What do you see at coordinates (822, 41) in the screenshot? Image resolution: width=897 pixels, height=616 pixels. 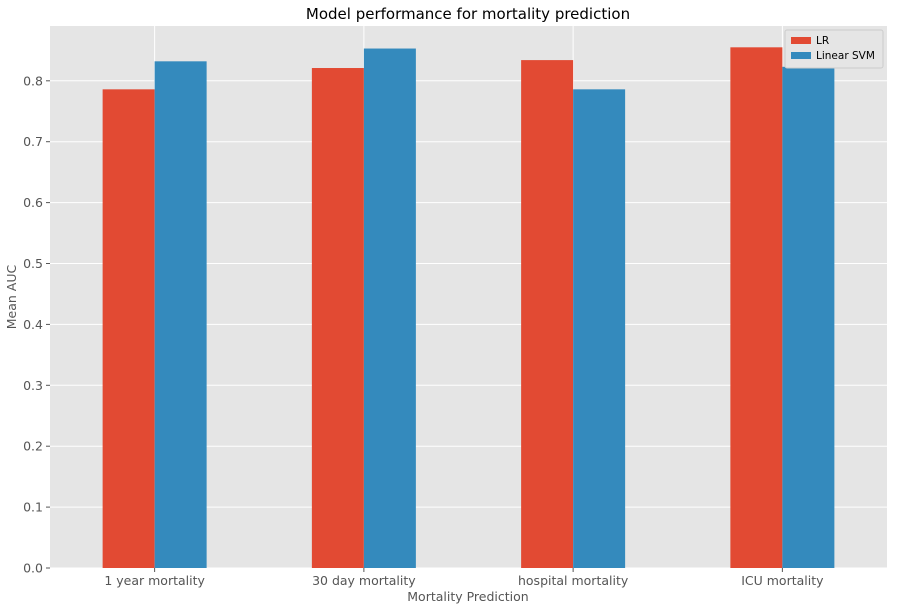 I see `legend-label: LR` at bounding box center [822, 41].